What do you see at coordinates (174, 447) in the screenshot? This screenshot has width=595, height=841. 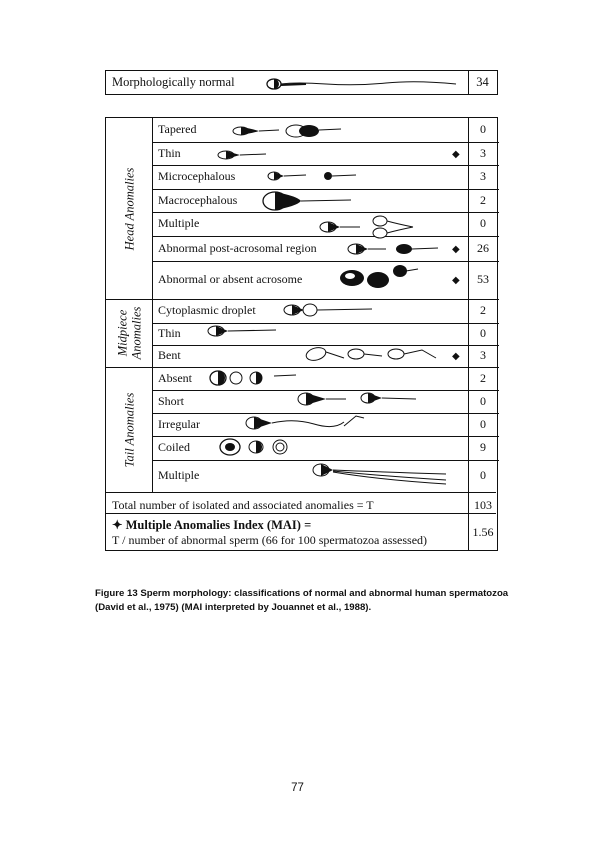 I see `row-label: Coiled` at bounding box center [174, 447].